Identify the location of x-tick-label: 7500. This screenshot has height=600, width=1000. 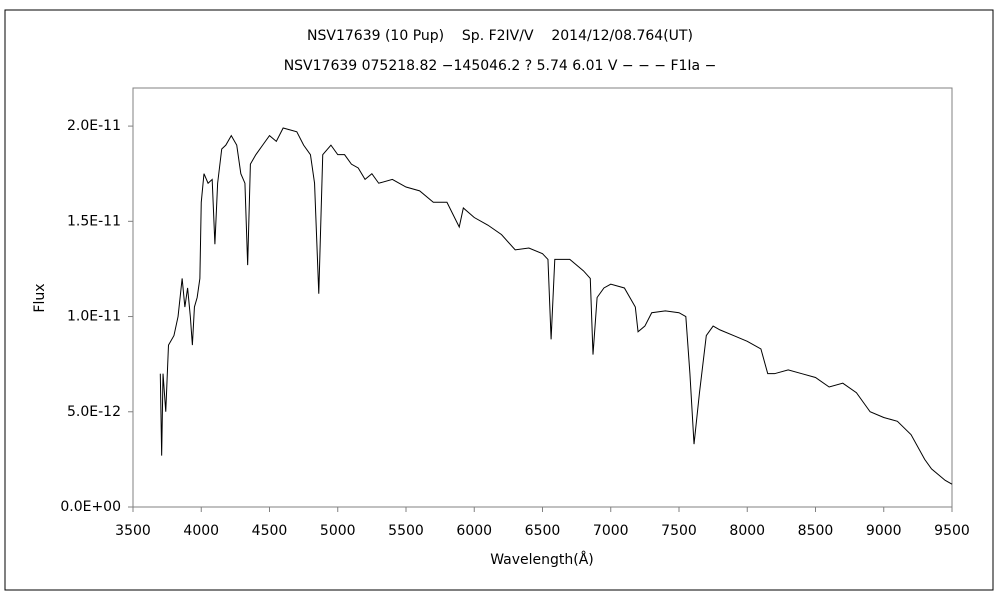
(679, 531).